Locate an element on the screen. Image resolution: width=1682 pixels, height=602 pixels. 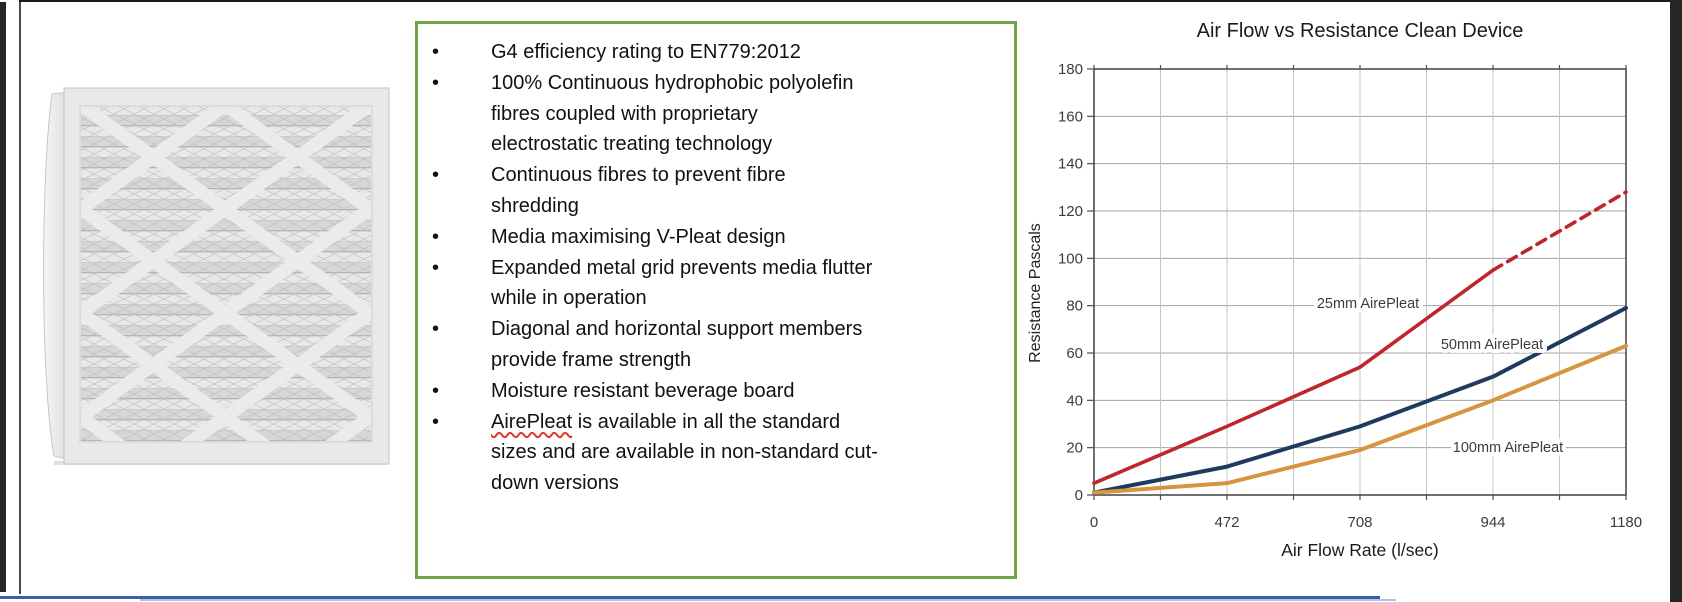
right-edge-bar is located at coordinates (1676, 301).